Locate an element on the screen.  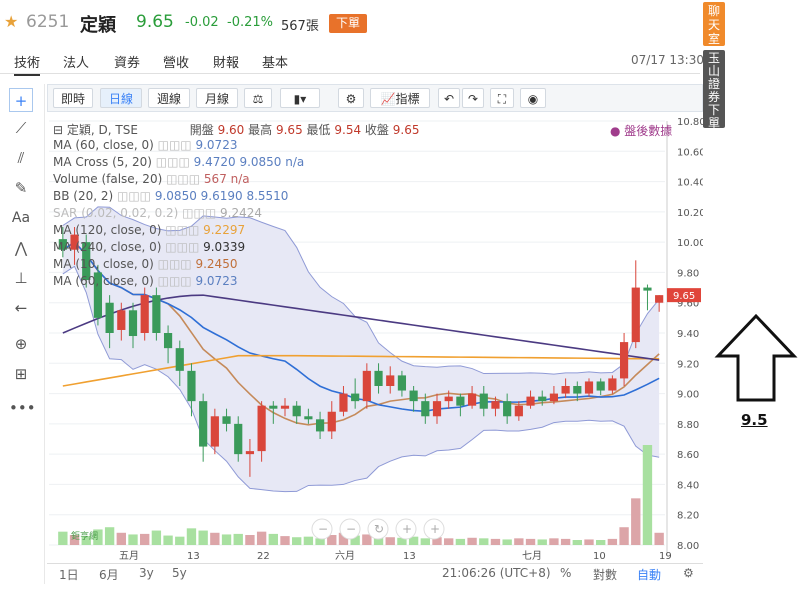
range-6m: 6月 is located at coordinates (109, 575).